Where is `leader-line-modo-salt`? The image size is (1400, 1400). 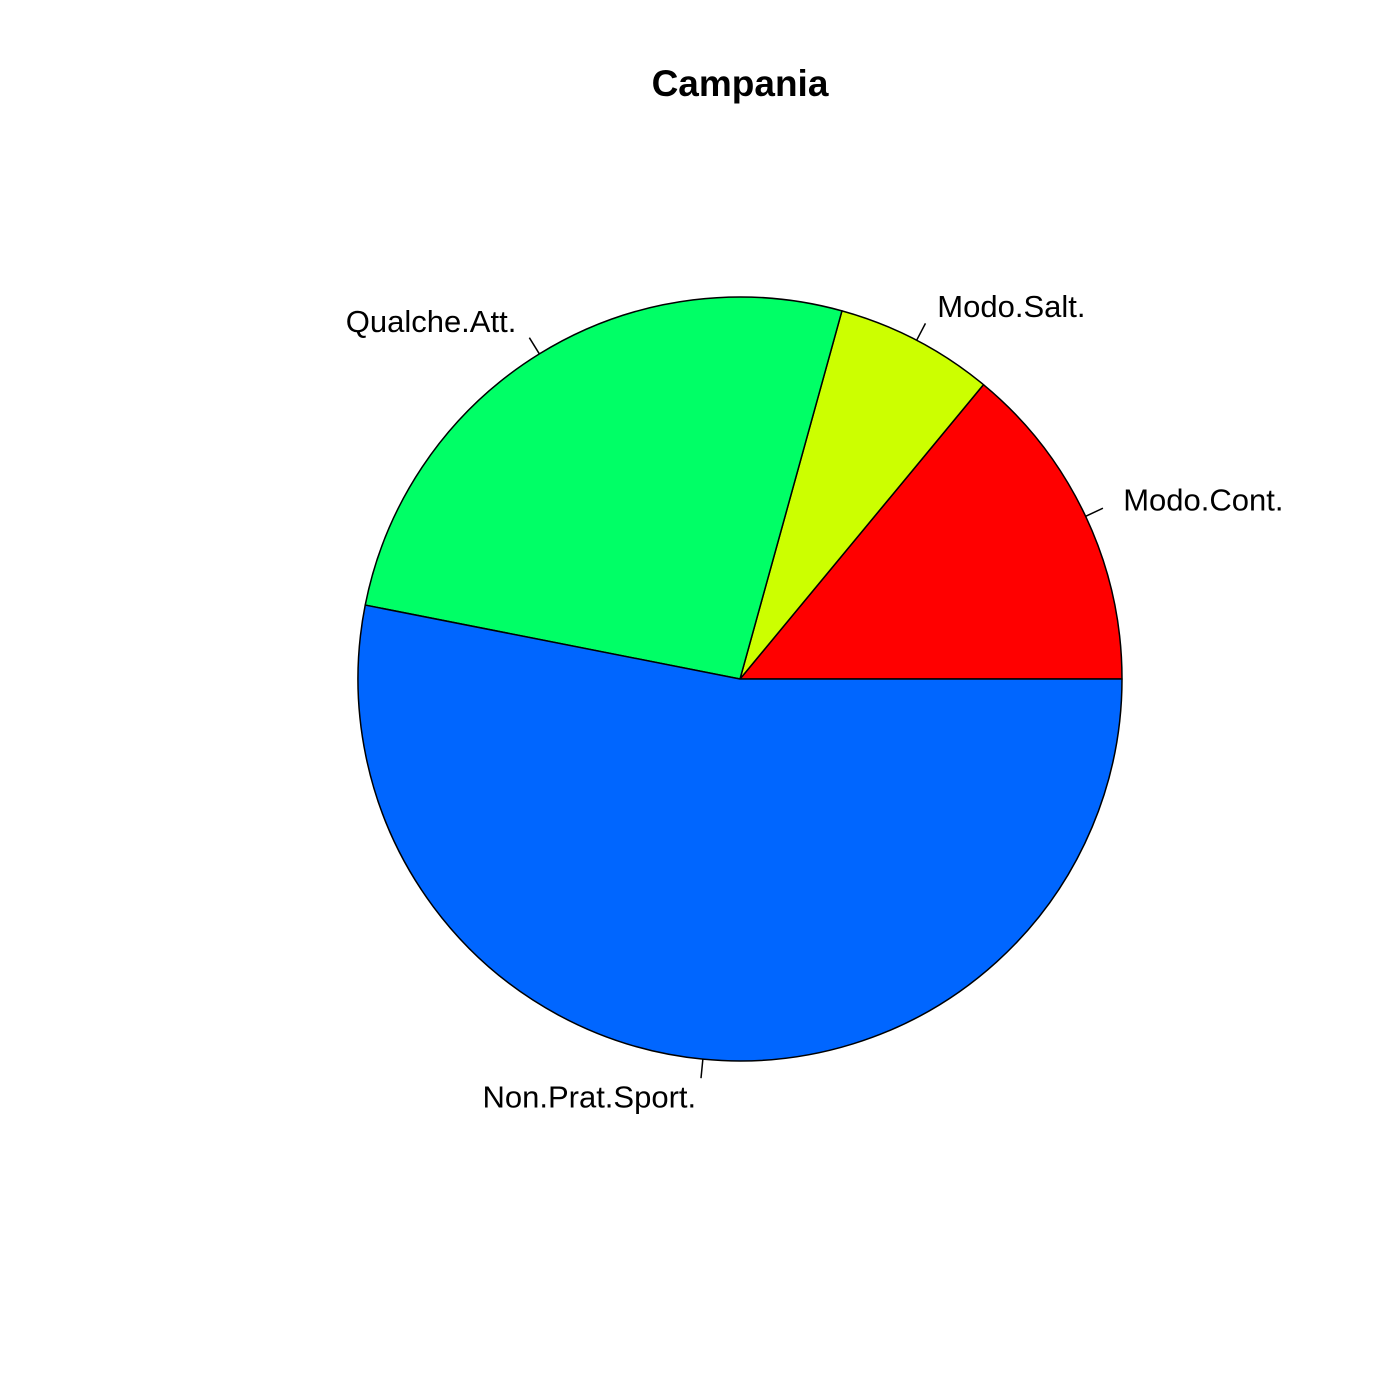 leader-line-modo-salt is located at coordinates (921, 332).